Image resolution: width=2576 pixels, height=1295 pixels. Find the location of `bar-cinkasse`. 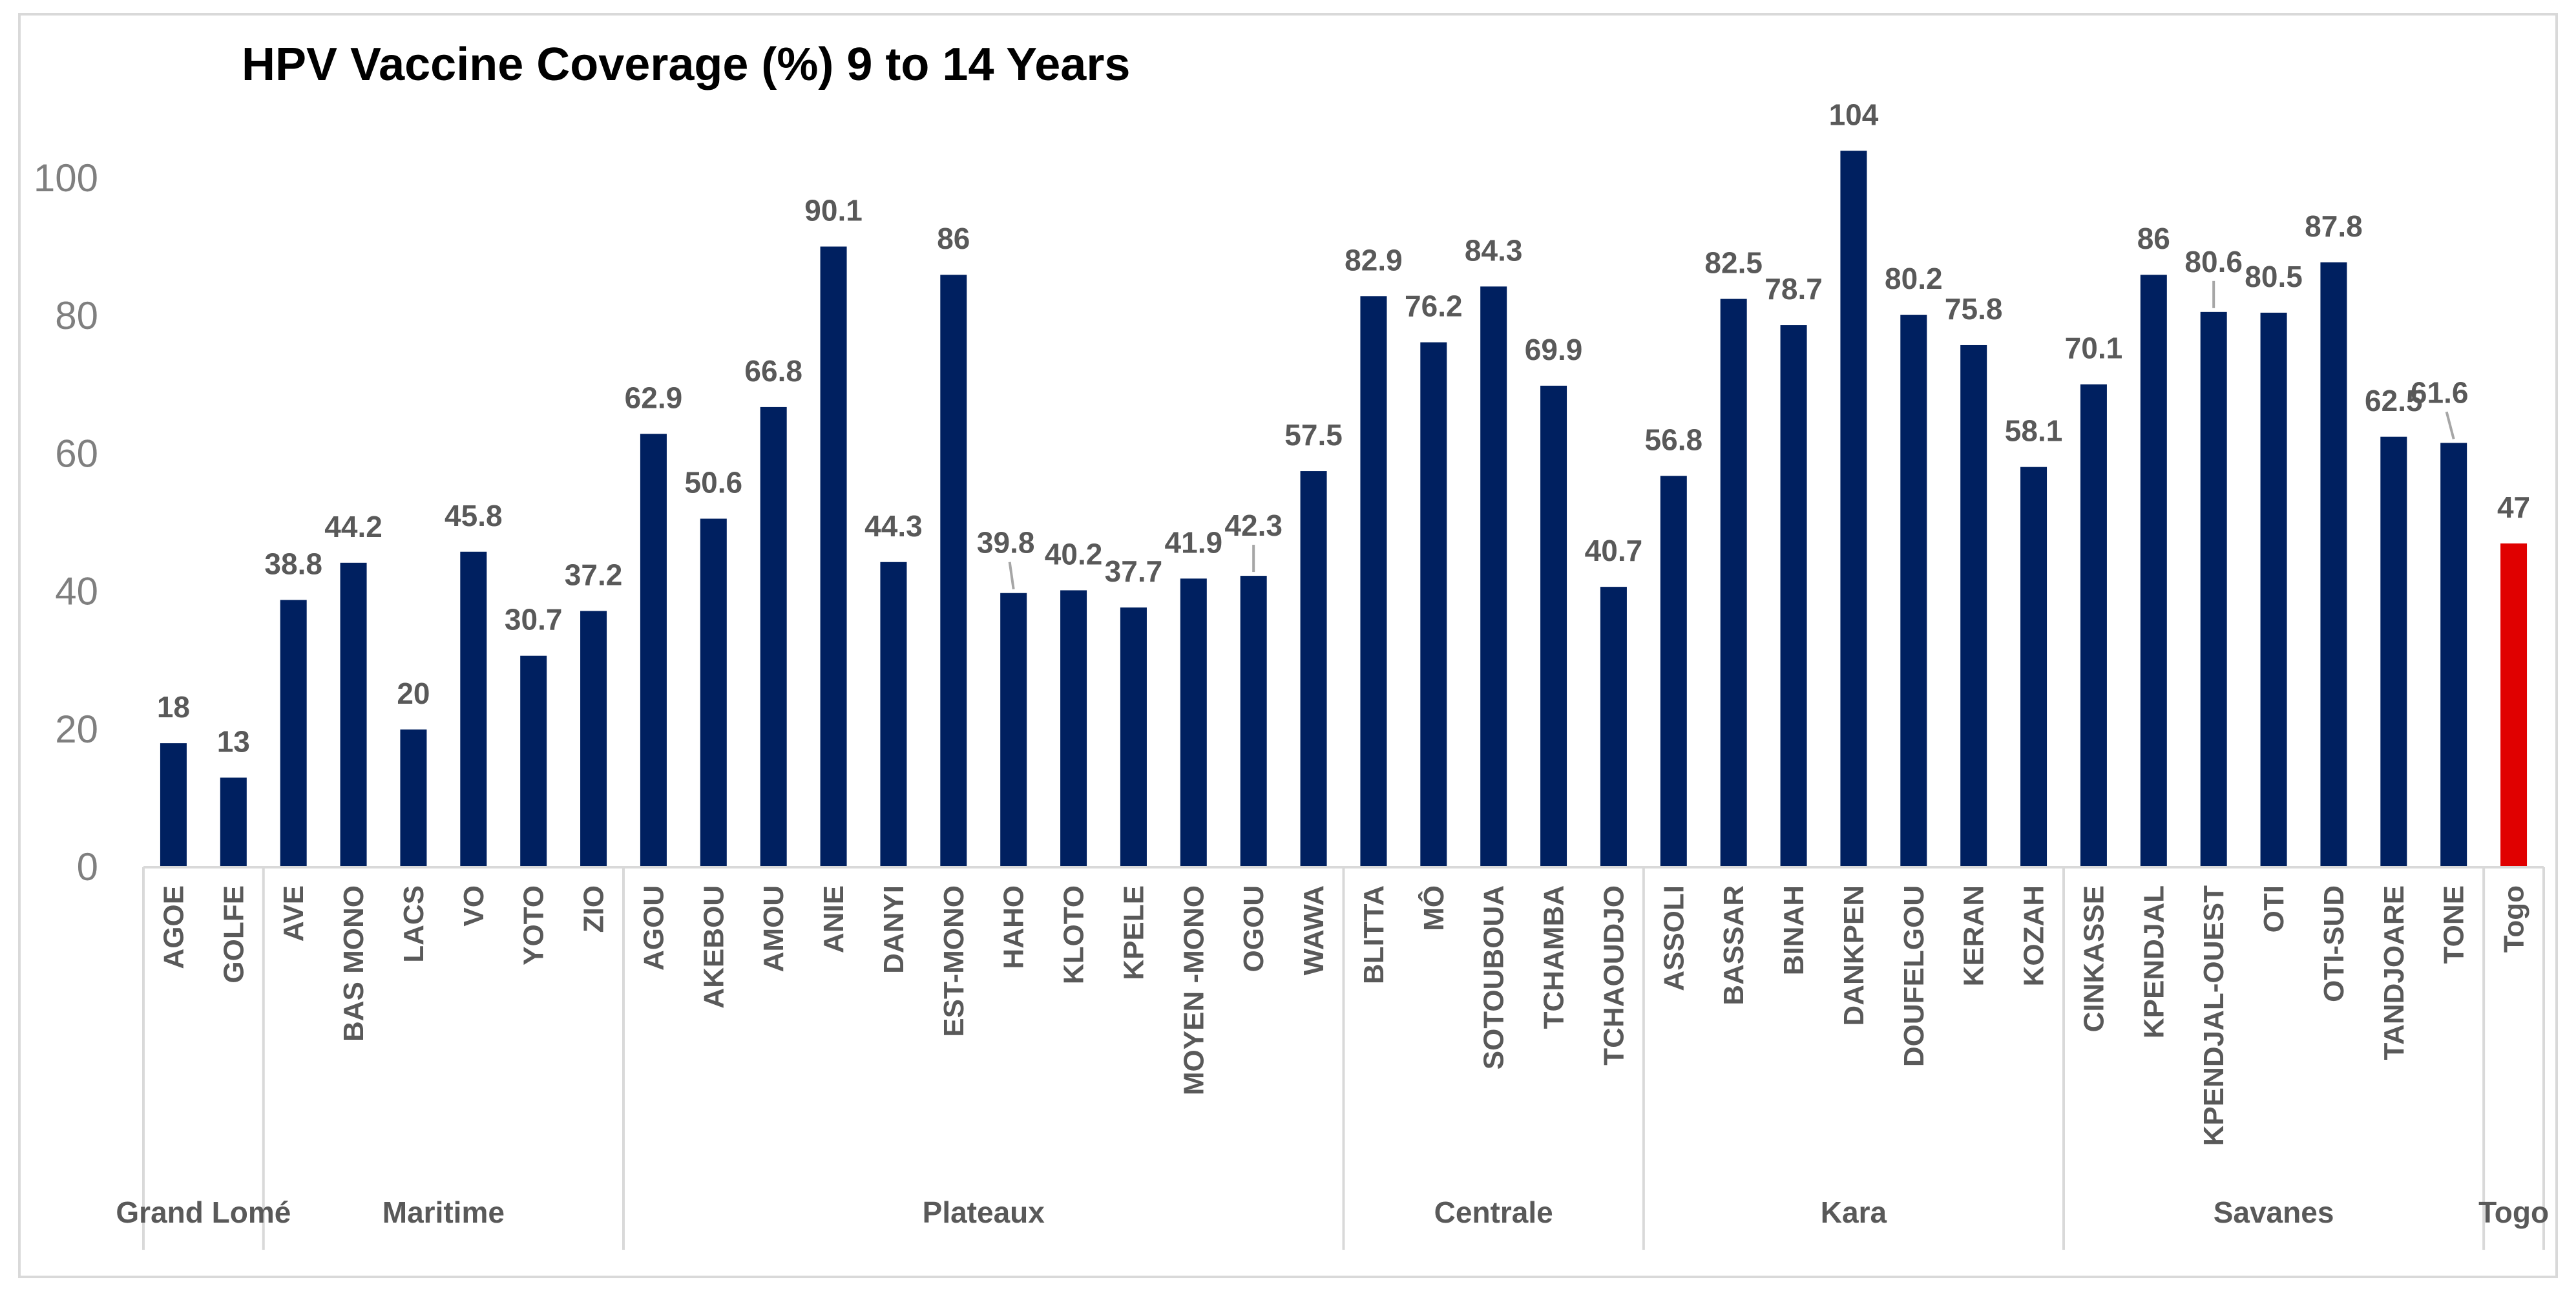

bar-cinkasse is located at coordinates (2093, 625).